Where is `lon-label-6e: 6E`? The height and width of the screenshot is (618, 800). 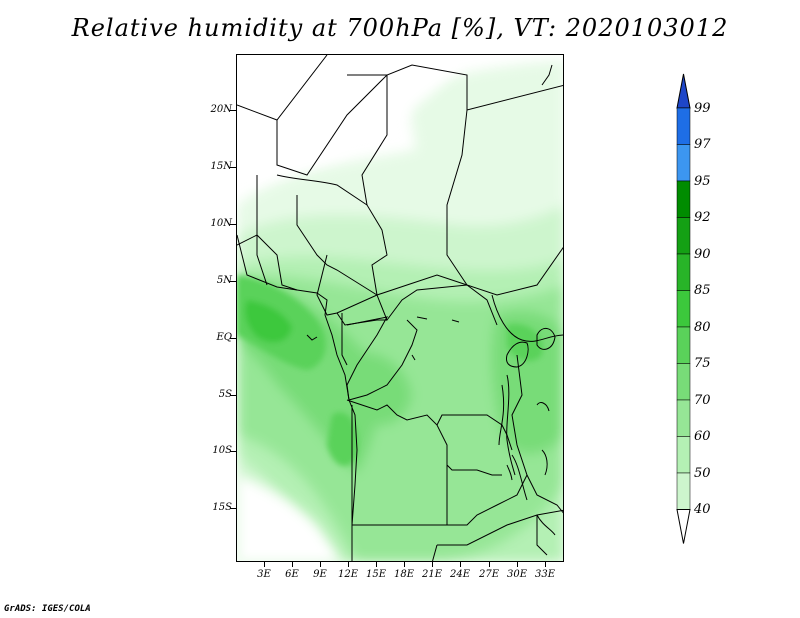
lon-label-6e: 6E is located at coordinates (292, 574).